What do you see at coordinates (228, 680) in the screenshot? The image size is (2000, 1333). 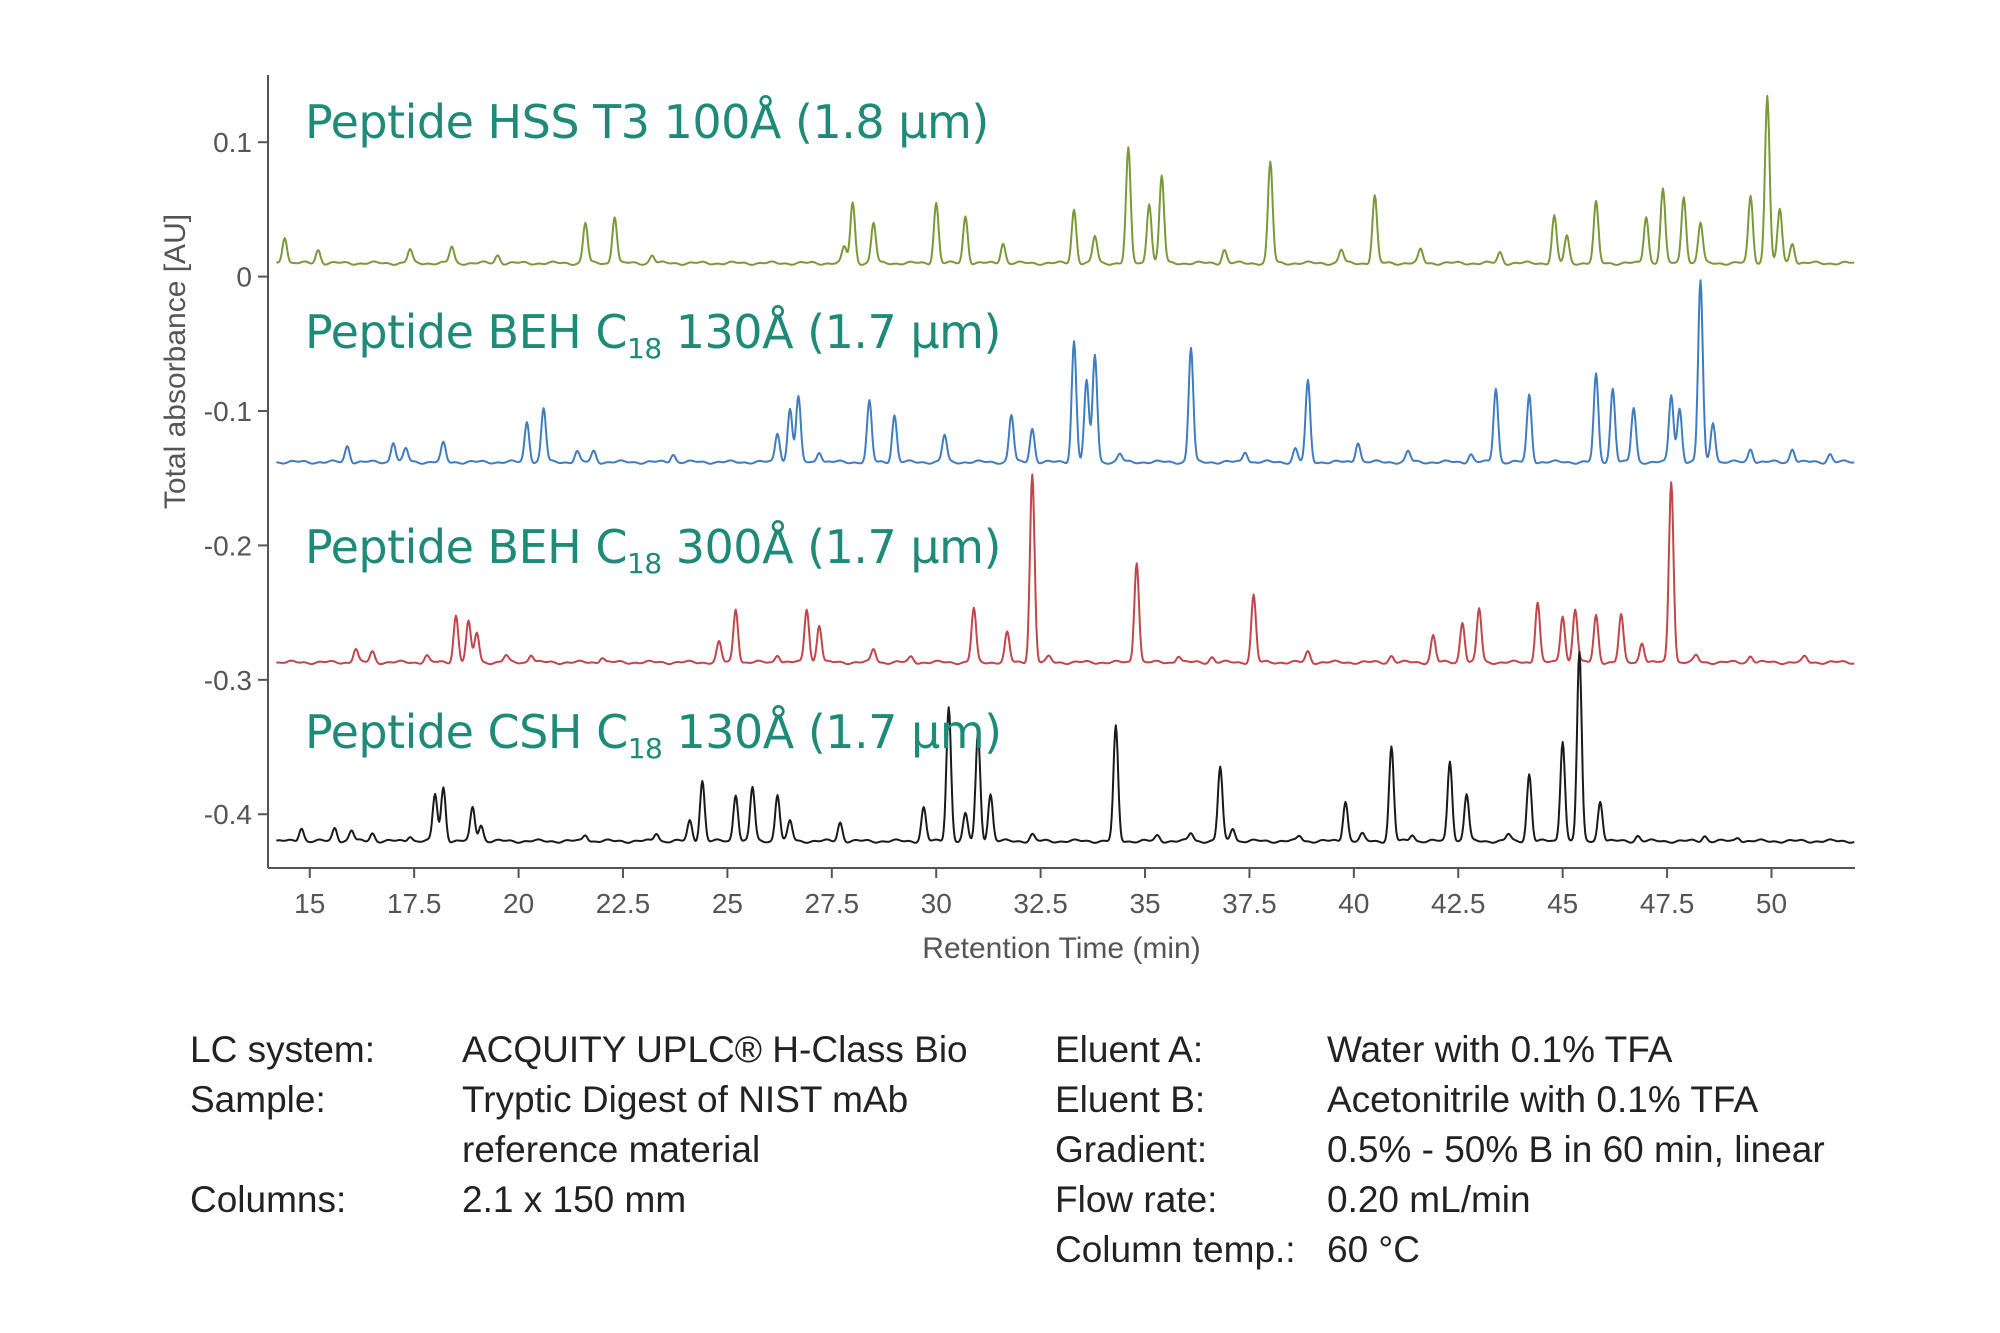 I see `y-tick-label: -0.3` at bounding box center [228, 680].